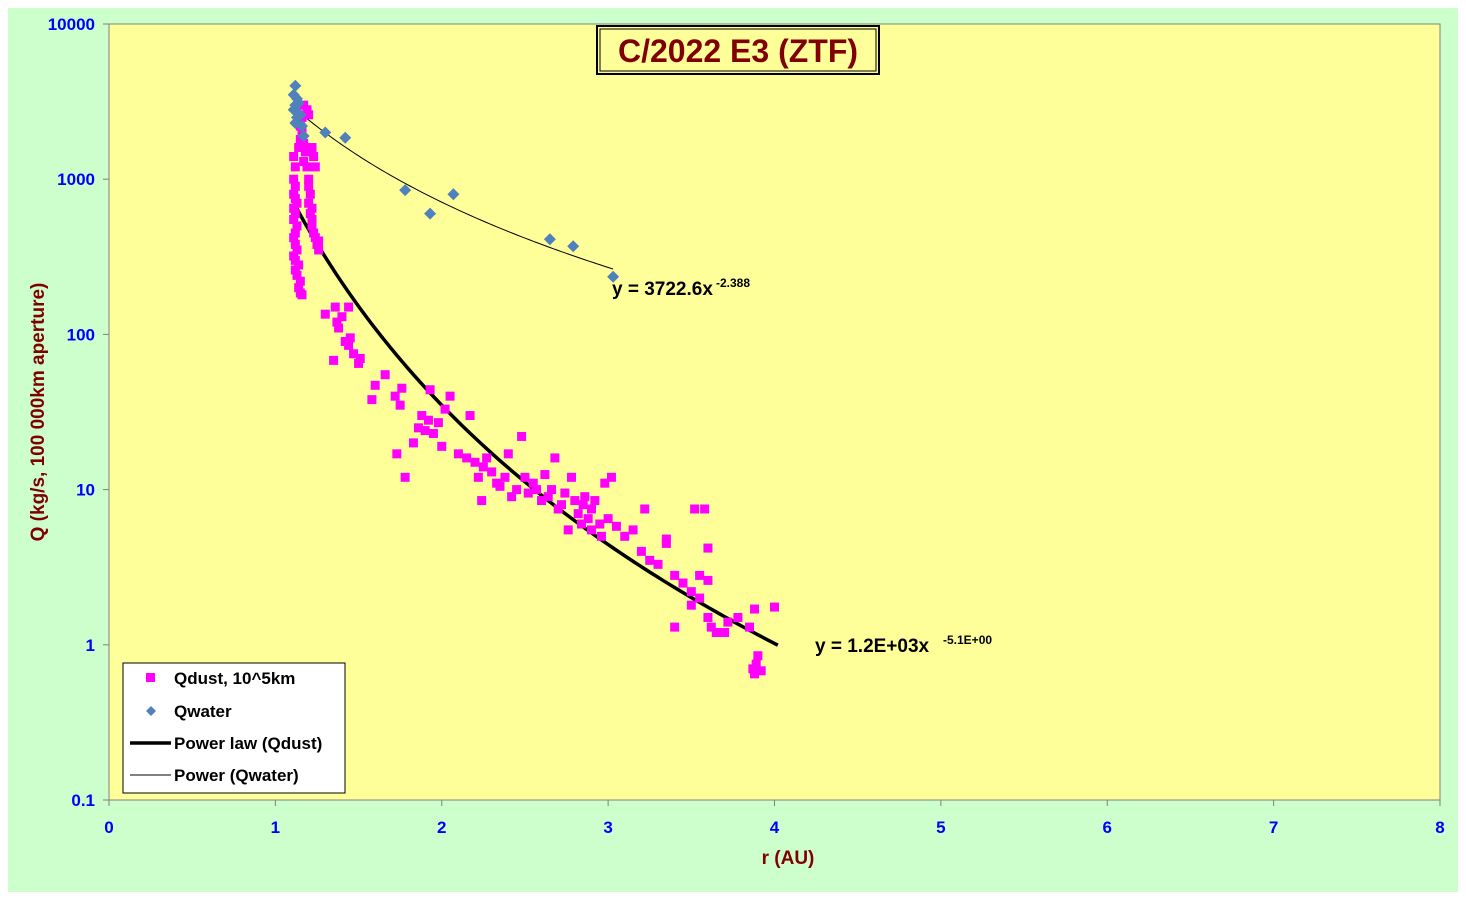  Describe the element at coordinates (872, 646) in the screenshot. I see `dust-fit-equation: y = 1.2E+03x` at that location.